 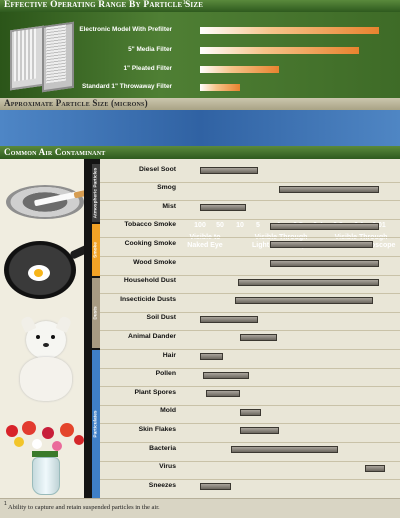 I want to click on visibility-naked-eye: Visible to Naked Eye, so click(x=205, y=241).